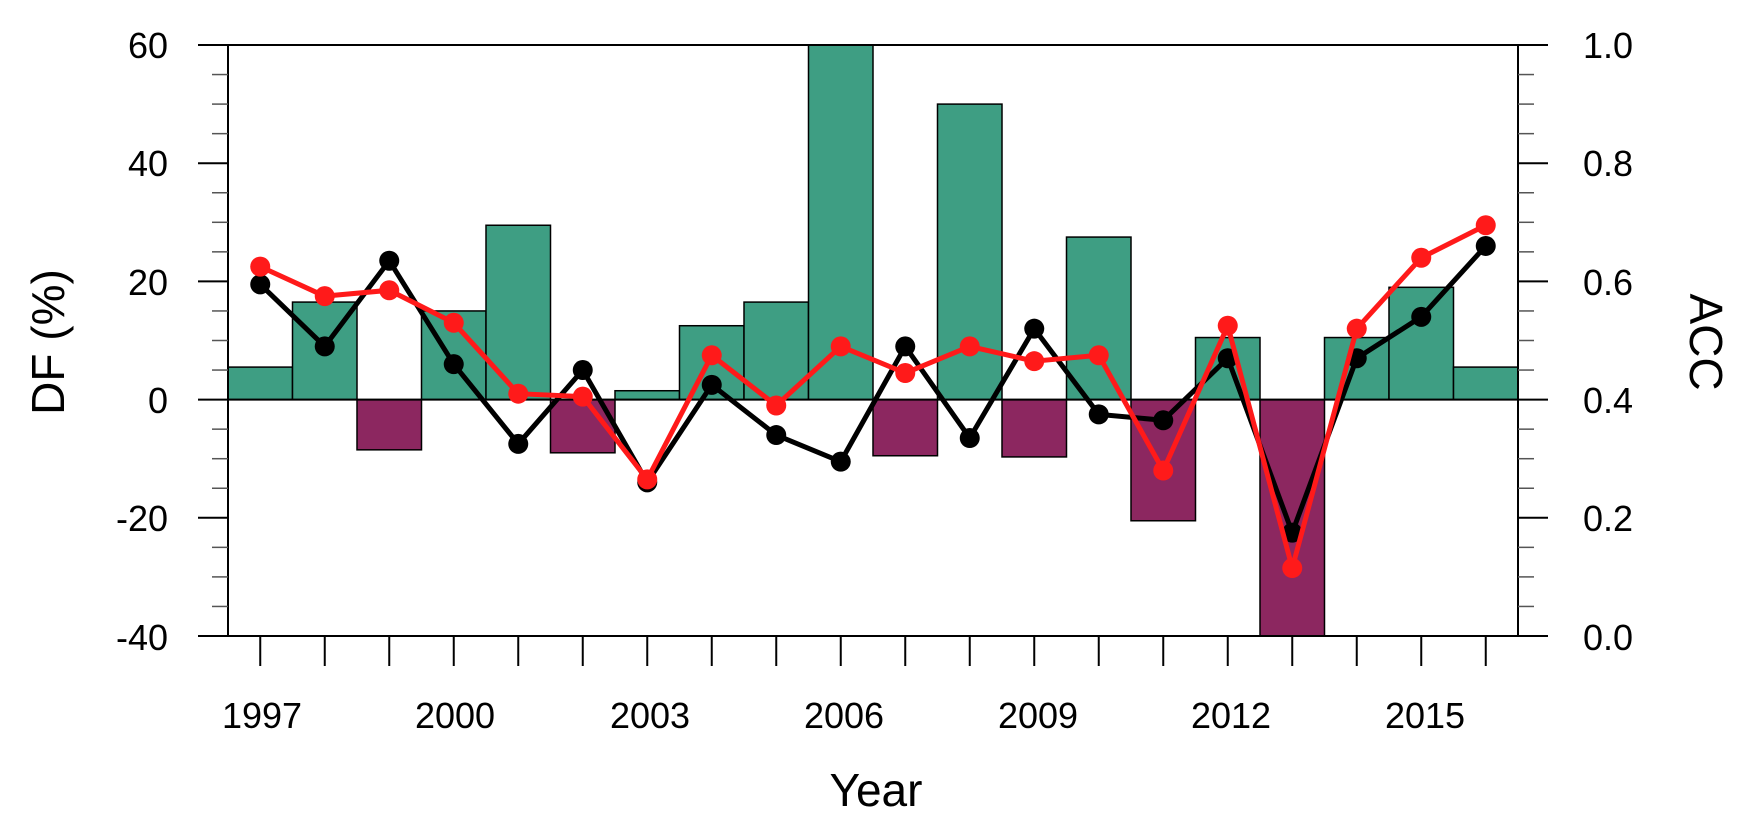 This screenshot has width=1740, height=824. I want to click on y-right-tick-label: 0.8, so click(1608, 163).